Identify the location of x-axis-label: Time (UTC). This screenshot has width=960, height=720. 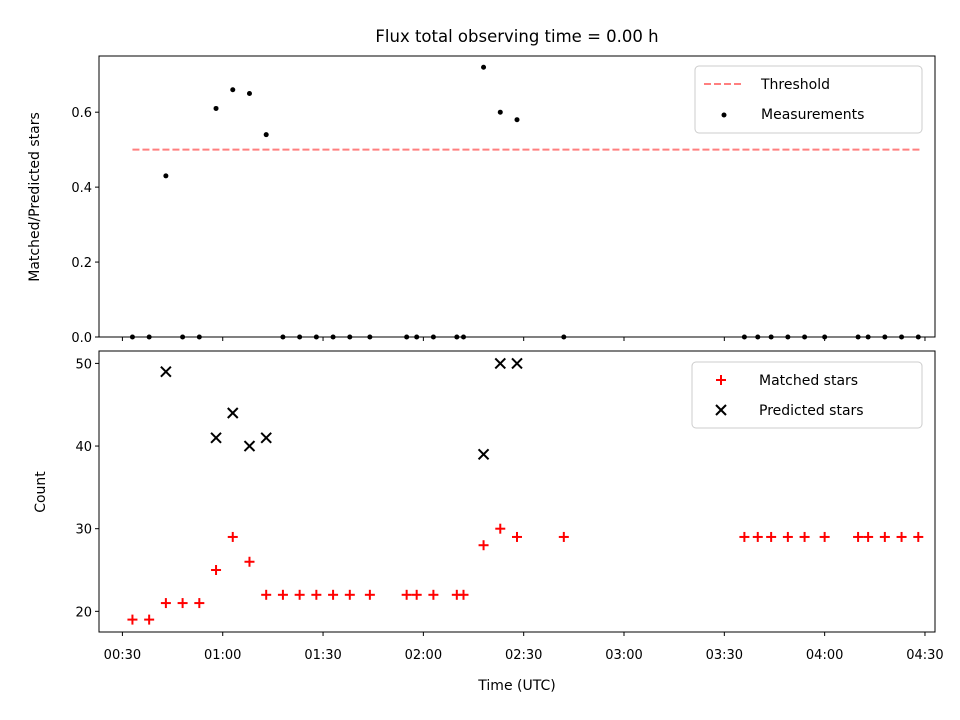
(516, 686).